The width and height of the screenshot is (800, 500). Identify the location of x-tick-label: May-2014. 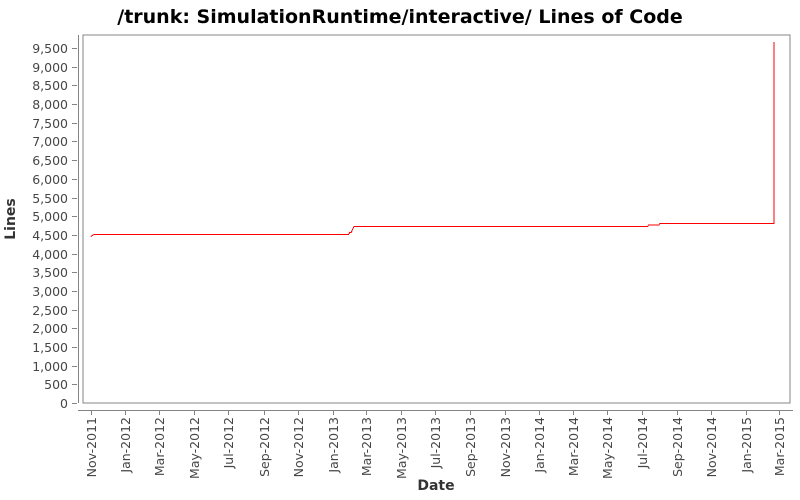
(607, 448).